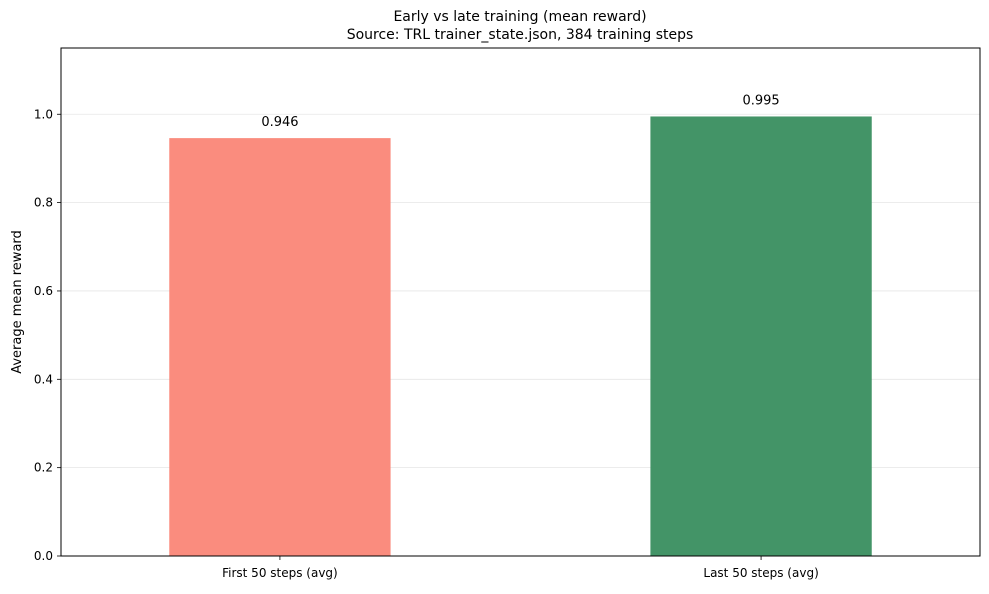 This screenshot has width=989, height=594. Describe the element at coordinates (760, 100) in the screenshot. I see `bar-value-label: 0.995` at that location.